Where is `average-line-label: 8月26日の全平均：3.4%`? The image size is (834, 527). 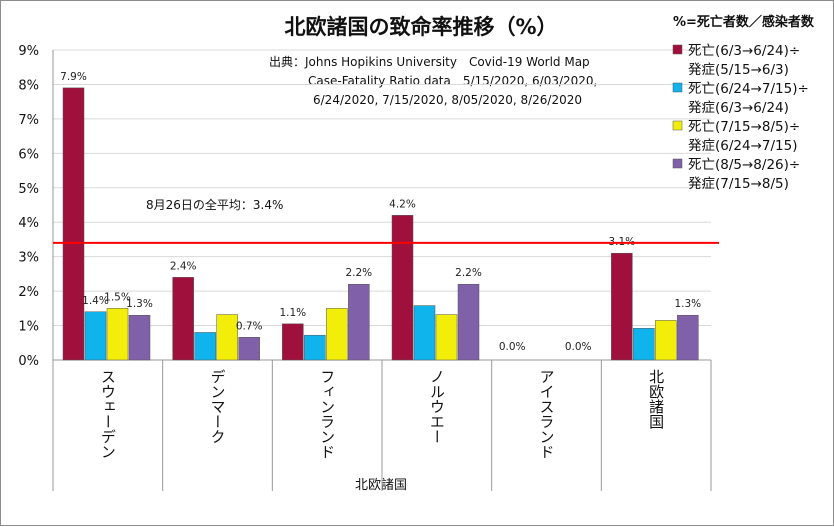 average-line-label: 8月26日の全平均：3.4% is located at coordinates (214, 204).